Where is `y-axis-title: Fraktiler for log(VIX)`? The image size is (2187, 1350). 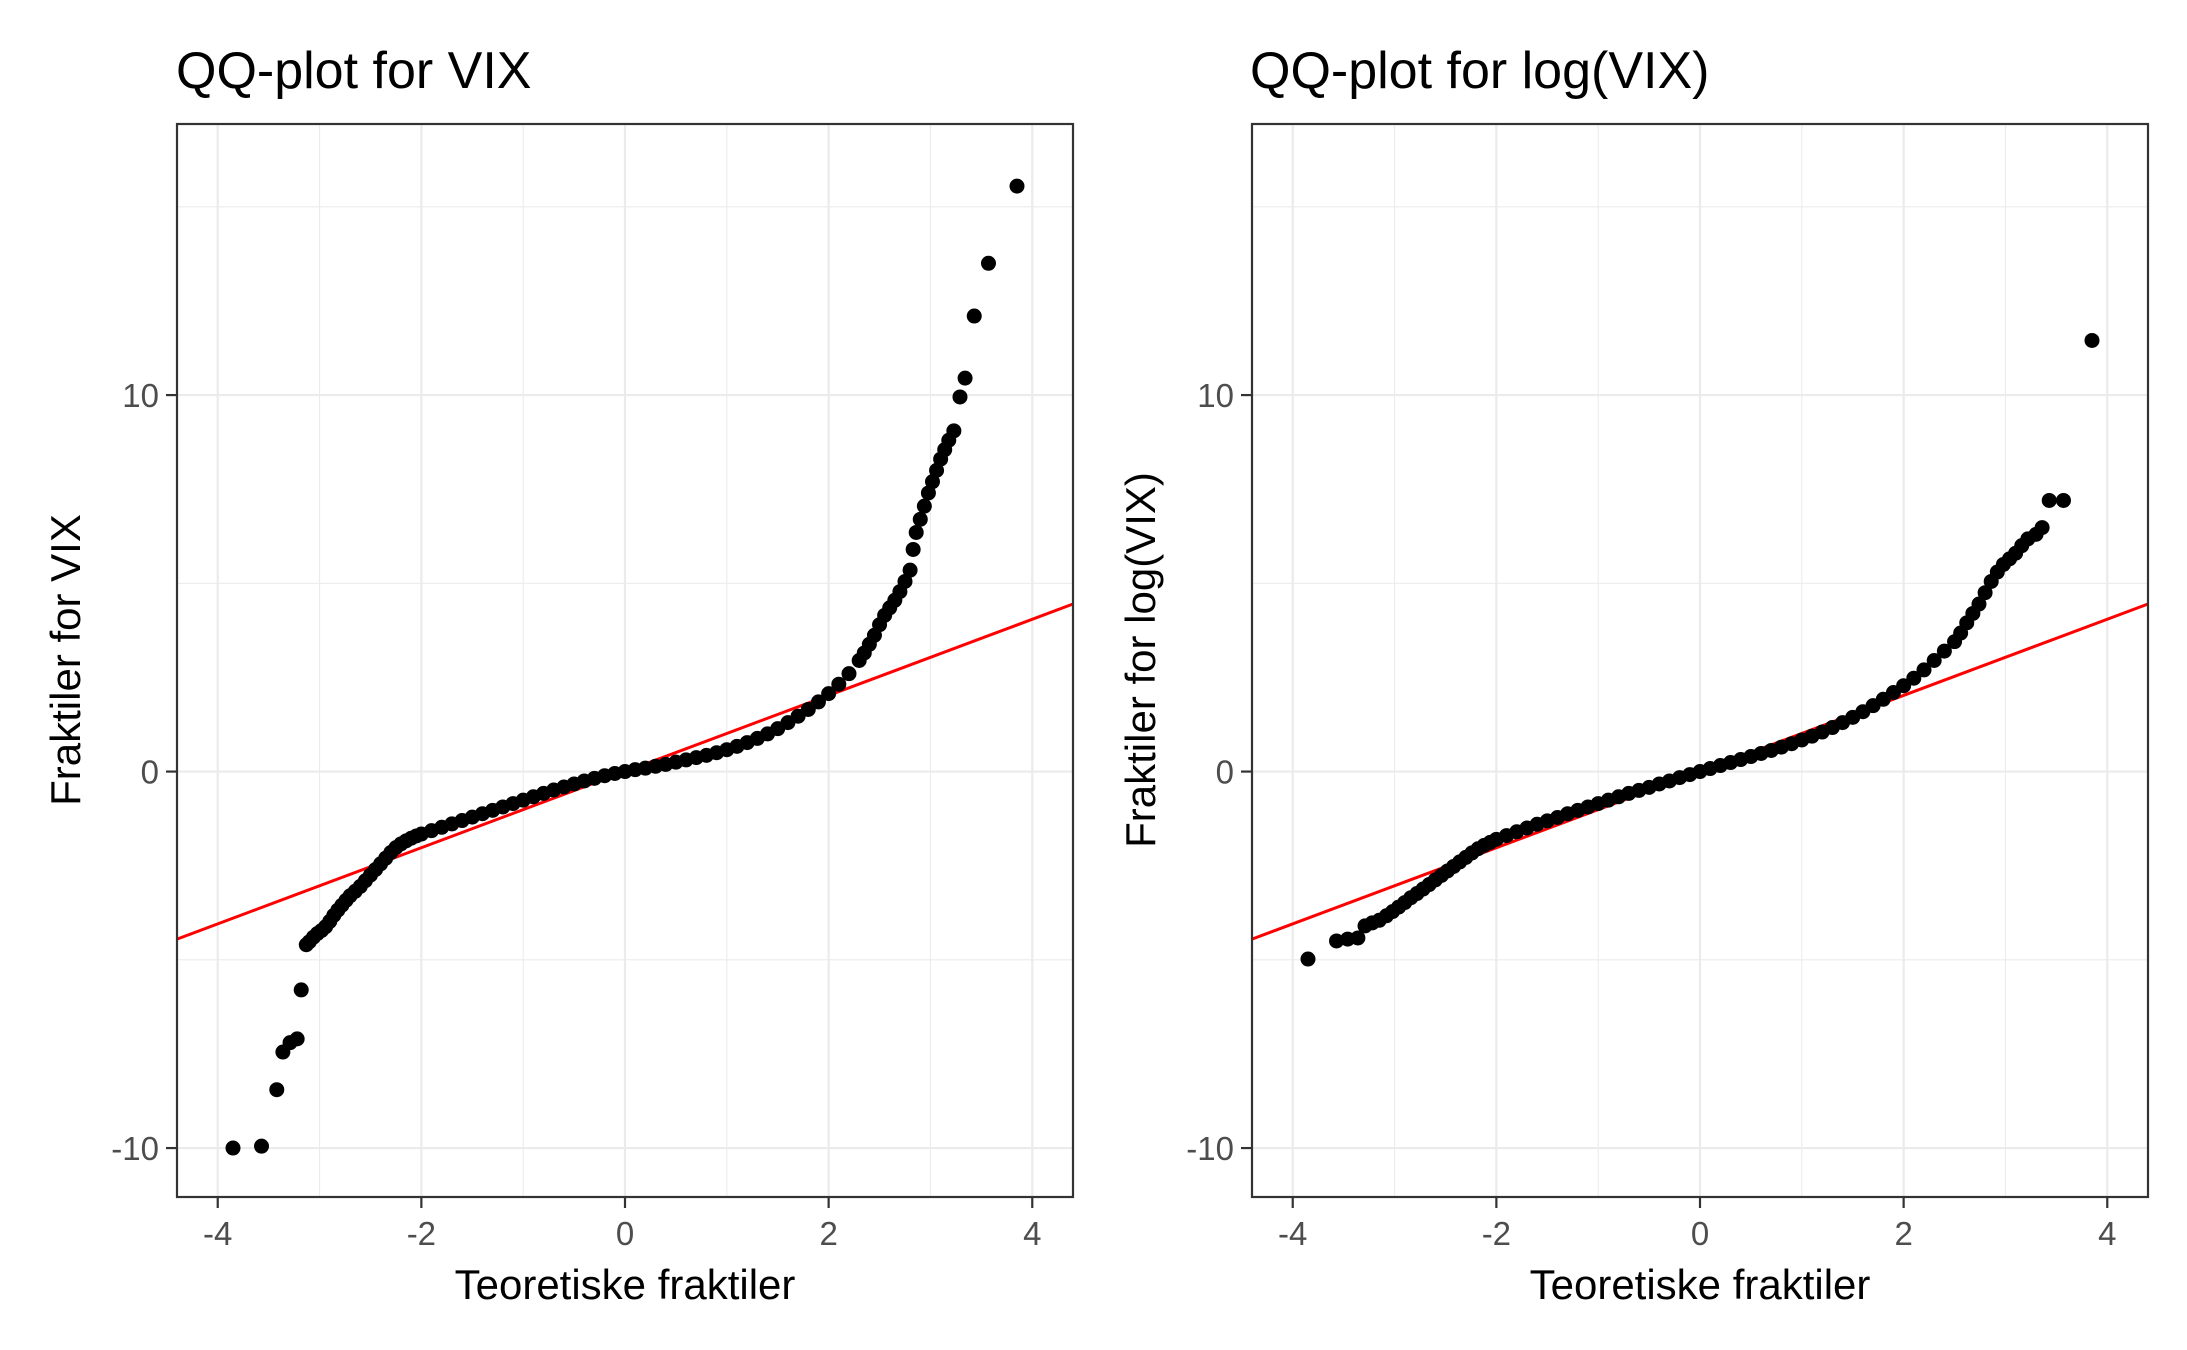
y-axis-title: Fraktiler for log(VIX) is located at coordinates (1140, 660).